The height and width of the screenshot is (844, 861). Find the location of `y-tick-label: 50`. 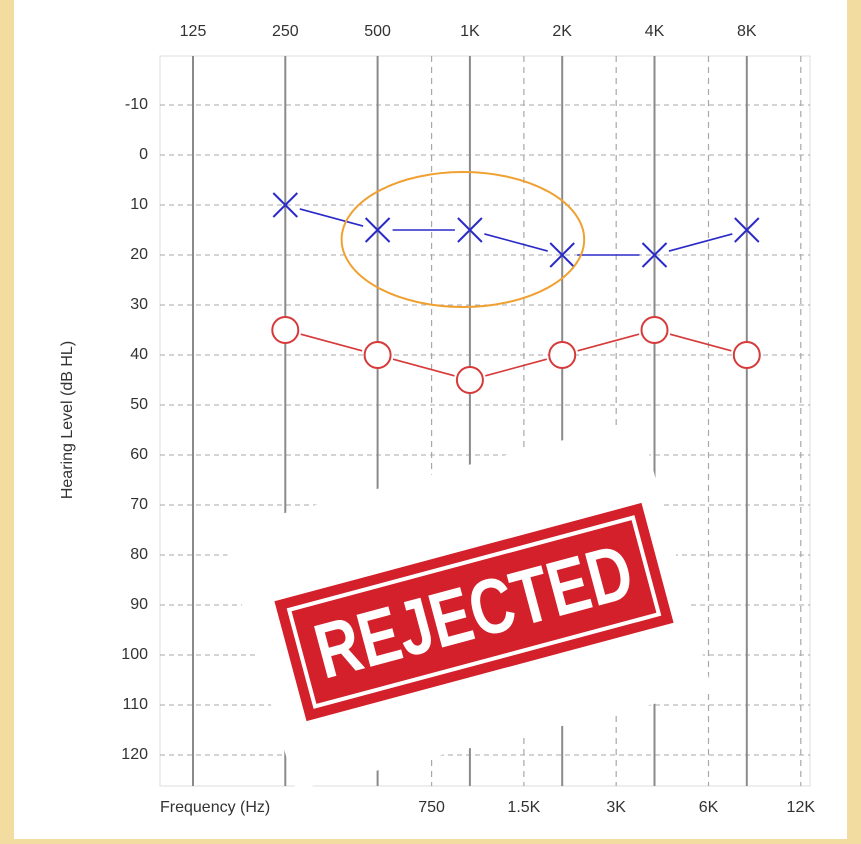

y-tick-label: 50 is located at coordinates (139, 404).